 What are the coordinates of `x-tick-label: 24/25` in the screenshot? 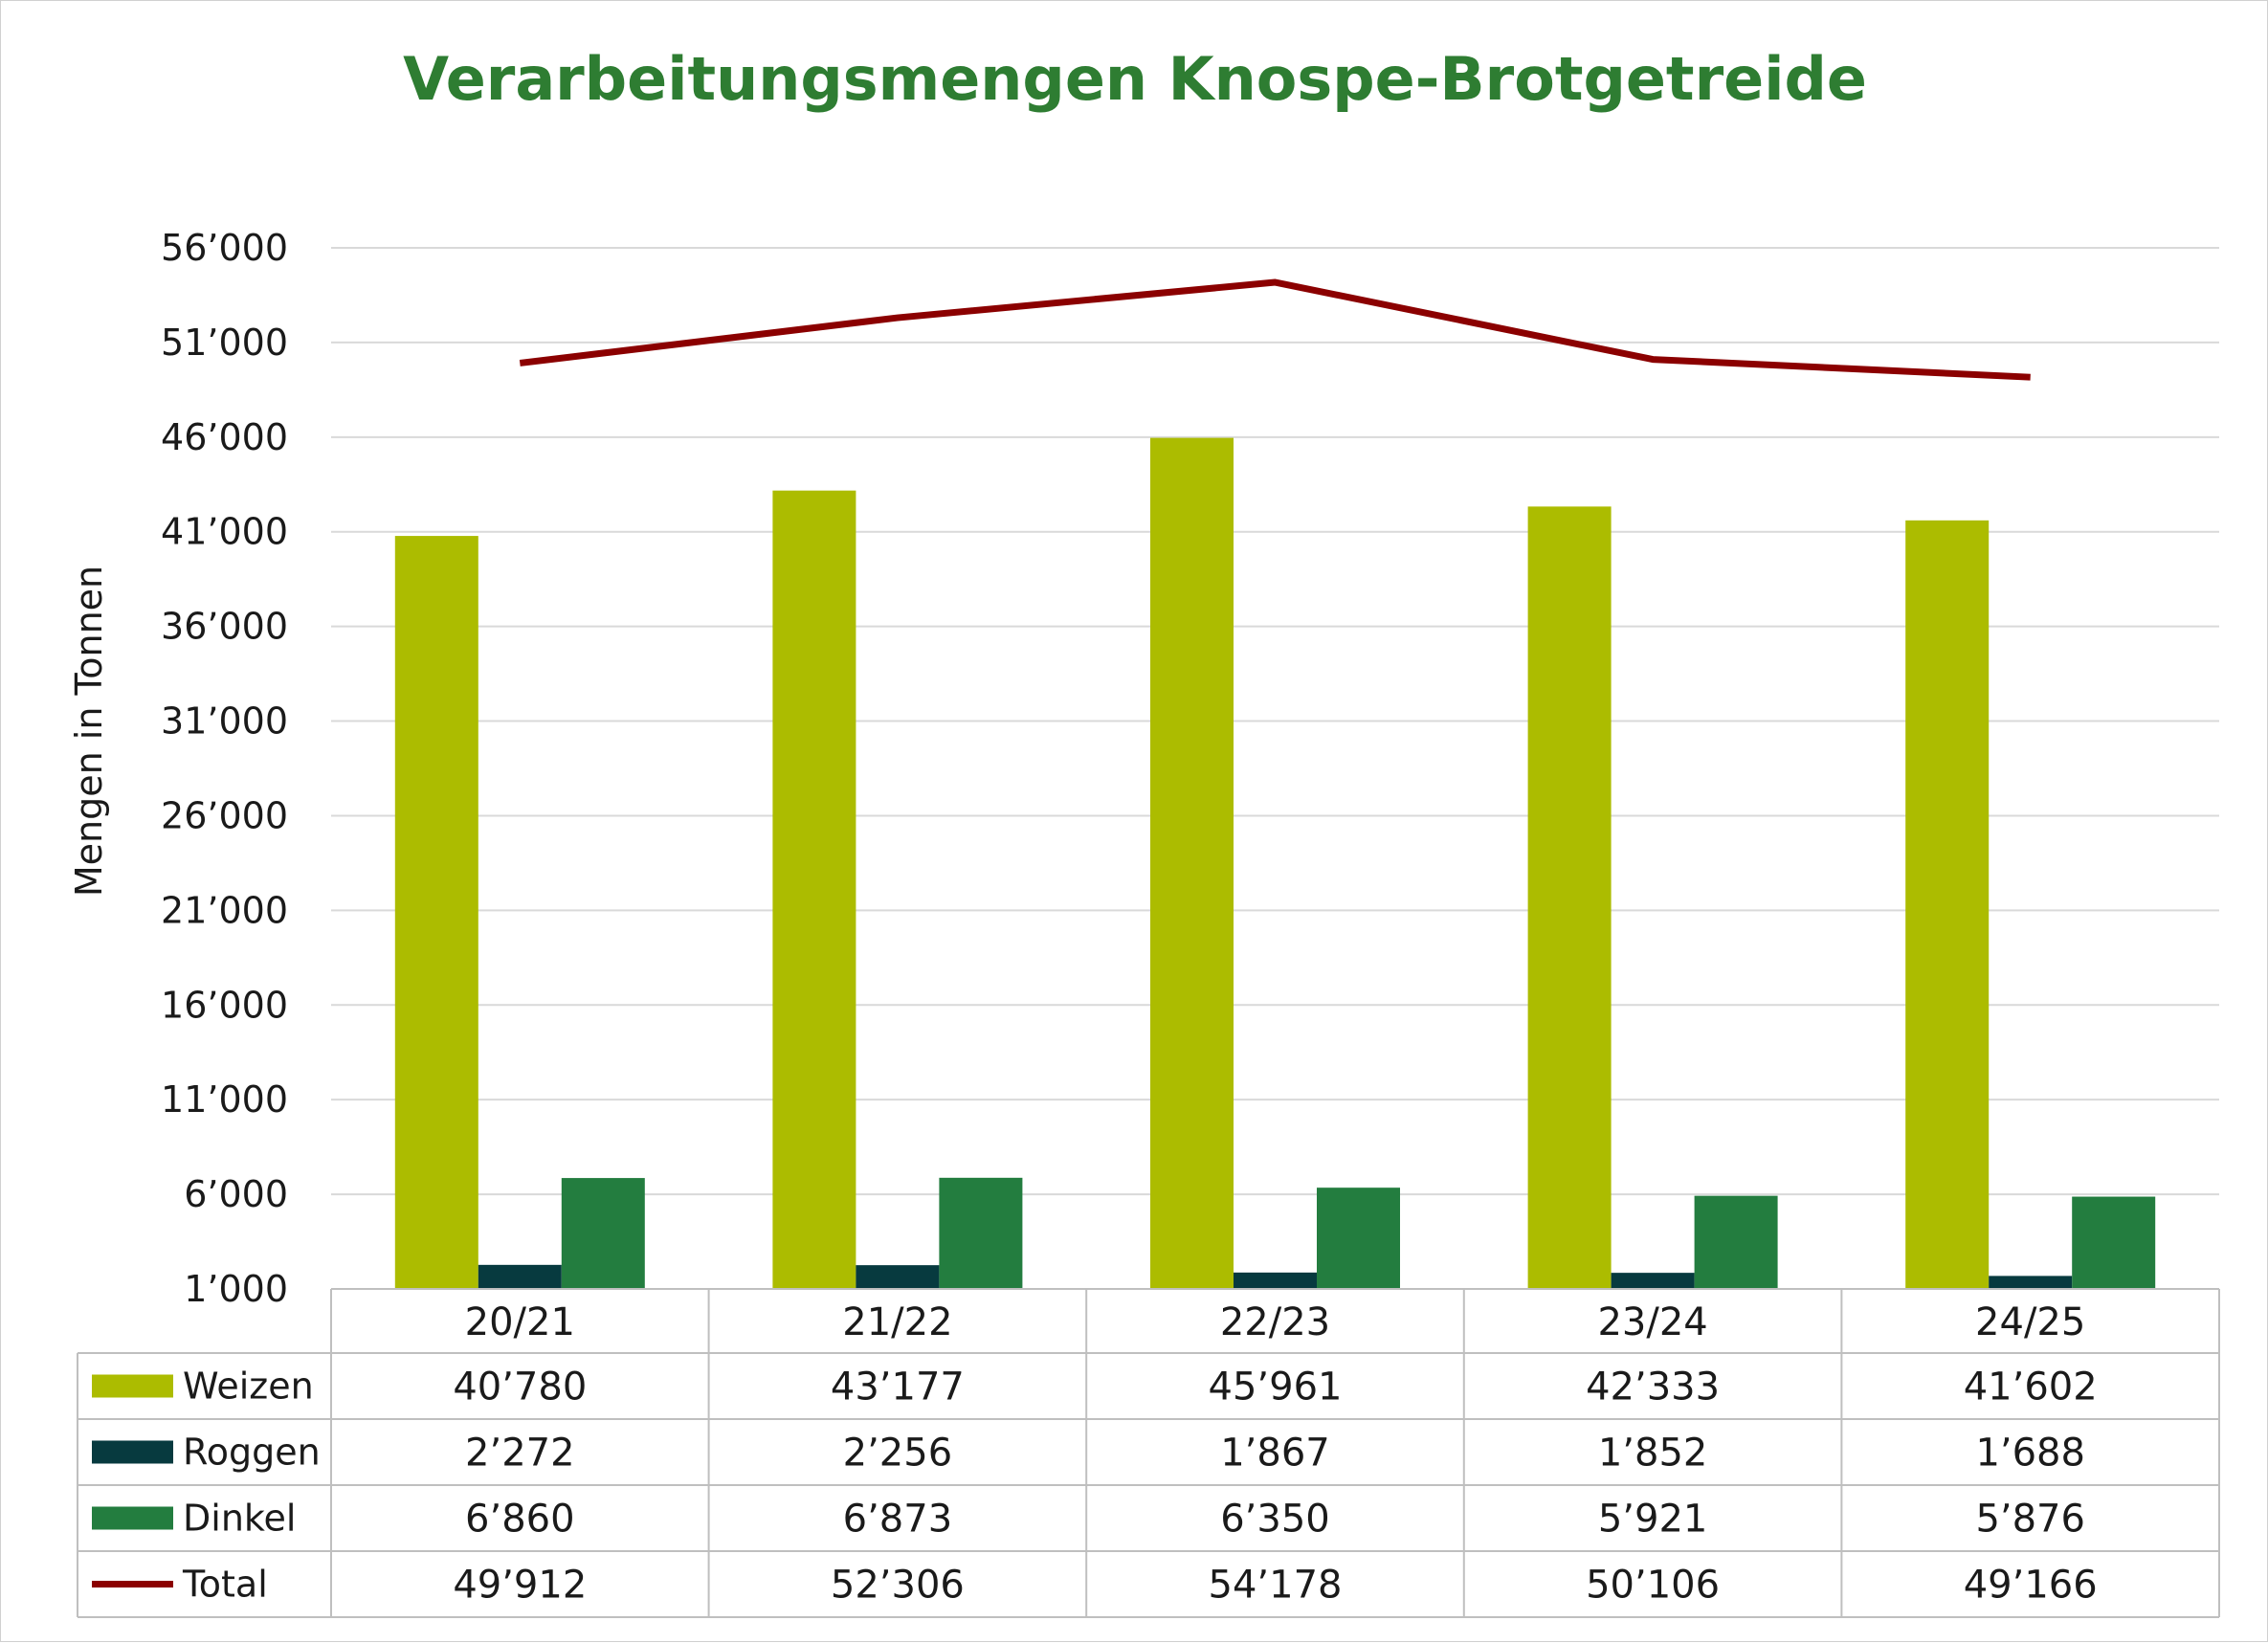 It's located at (2030, 1322).